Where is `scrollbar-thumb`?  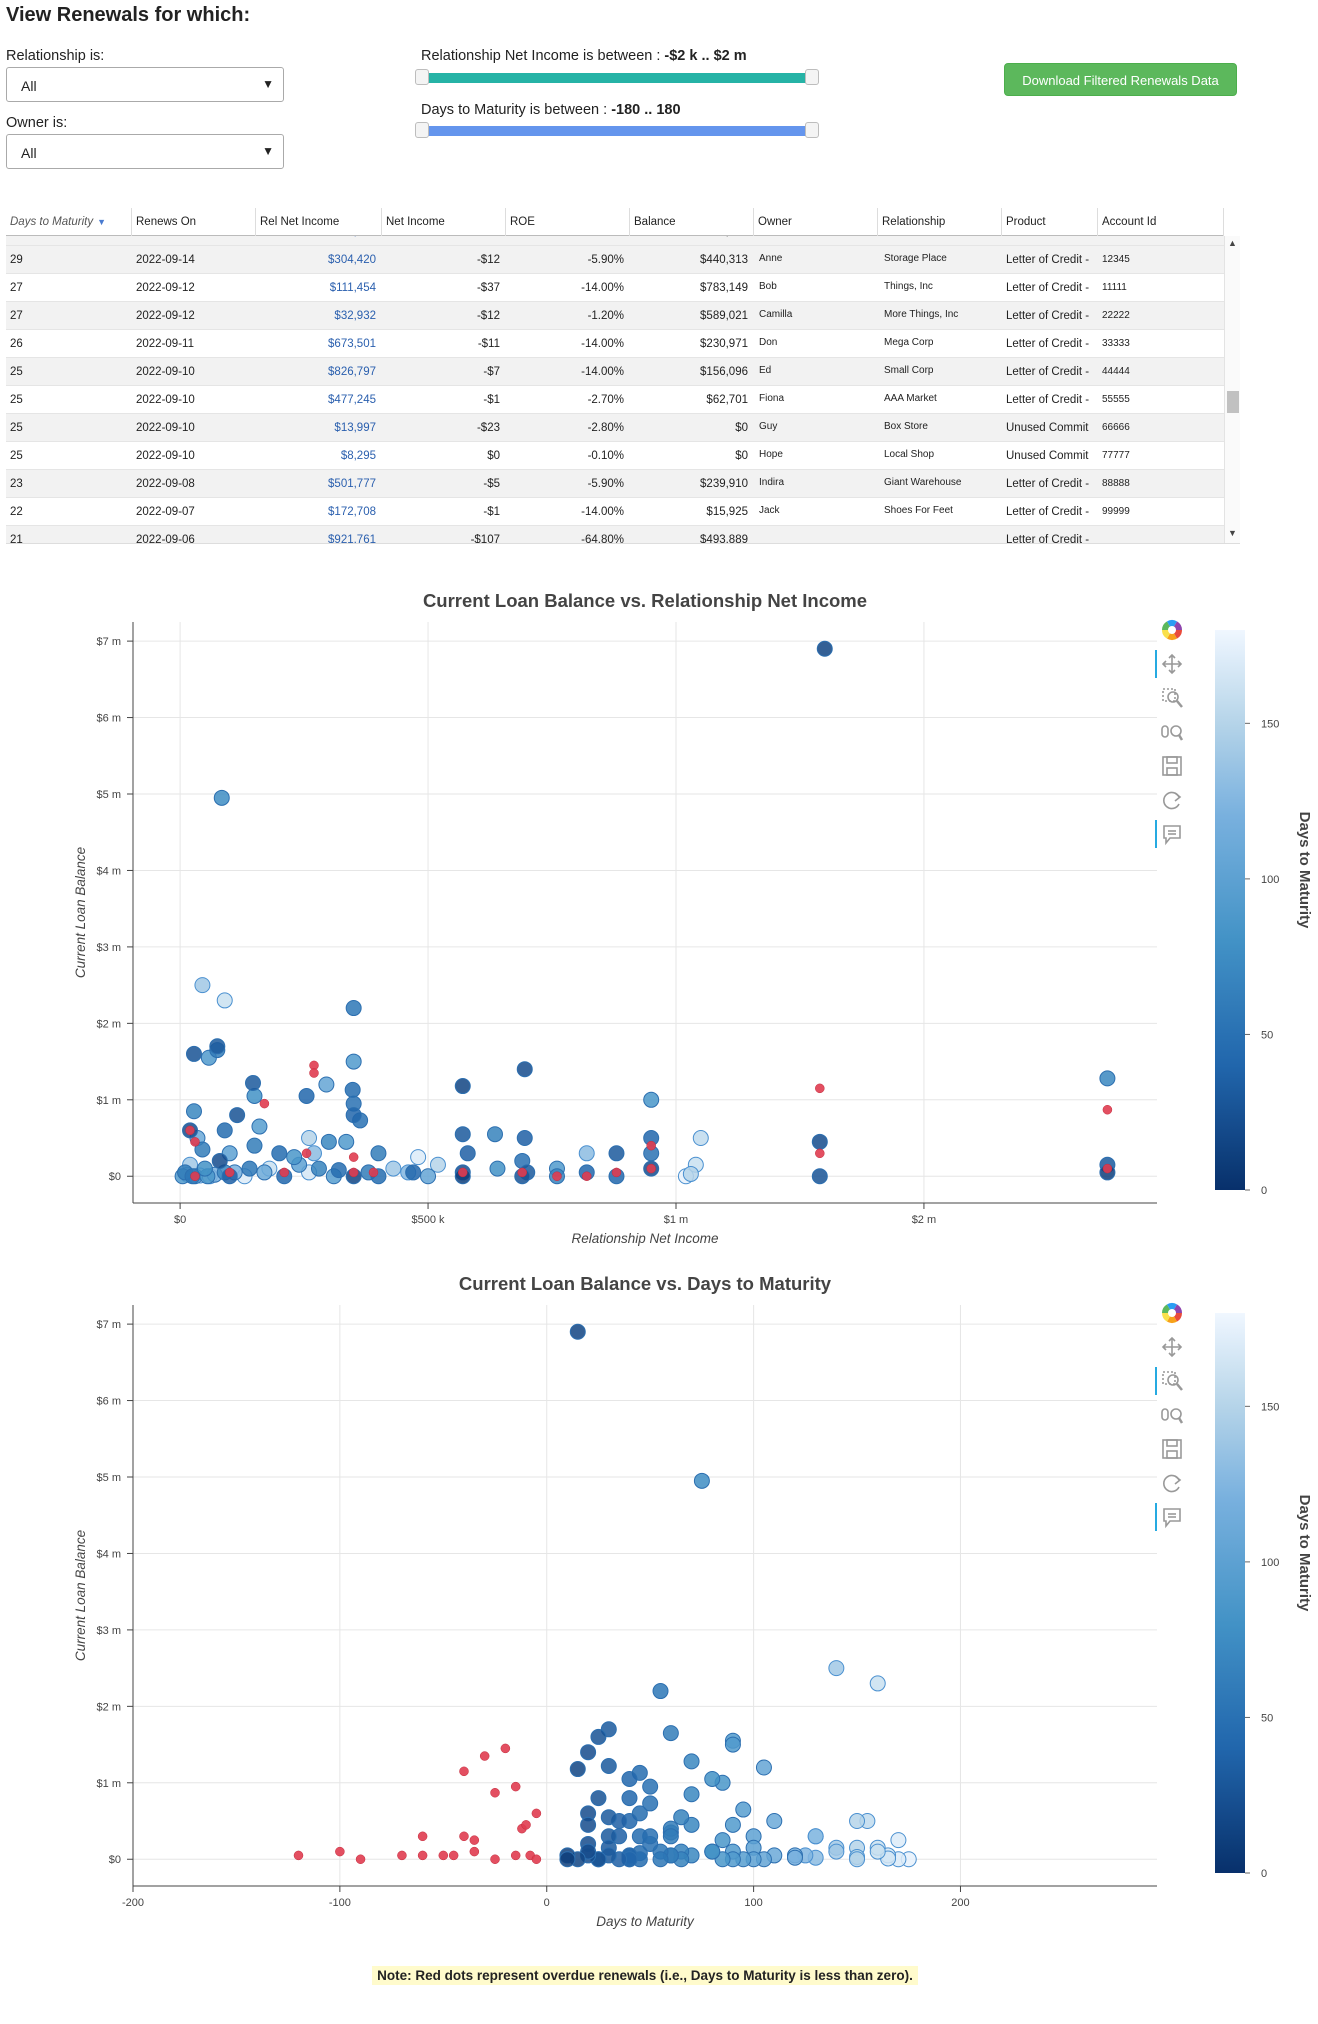 scrollbar-thumb is located at coordinates (1233, 402).